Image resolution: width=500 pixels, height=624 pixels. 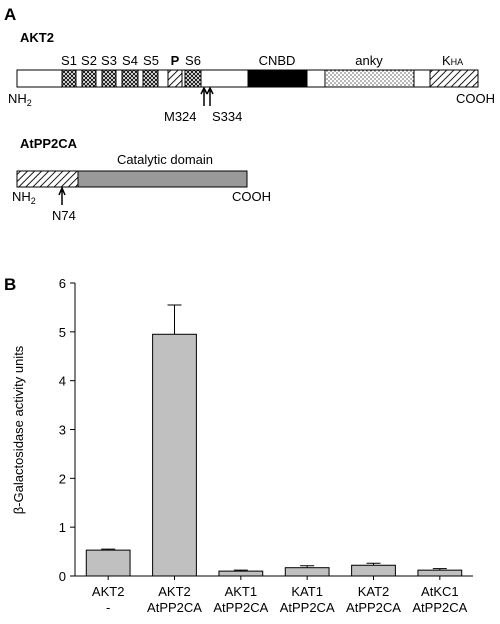 I want to click on segment-label: S6, so click(x=193, y=60).